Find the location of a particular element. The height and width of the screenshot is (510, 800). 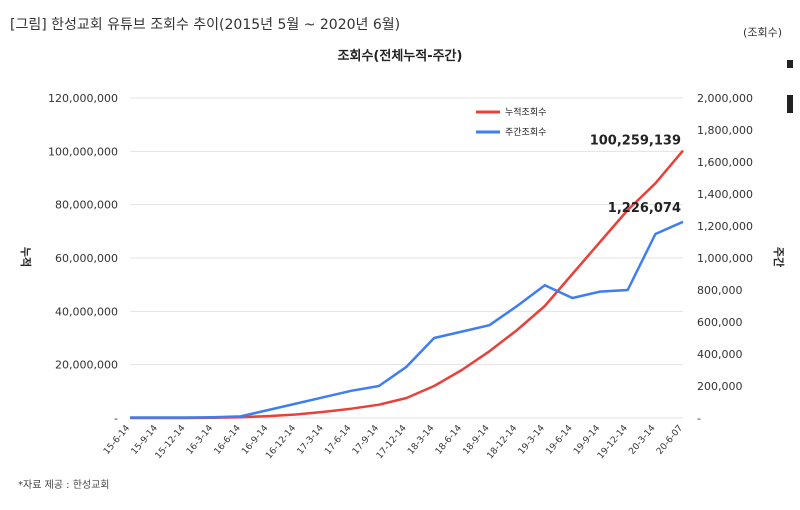

x-tick-label: 16-6-14 is located at coordinates (228, 440).